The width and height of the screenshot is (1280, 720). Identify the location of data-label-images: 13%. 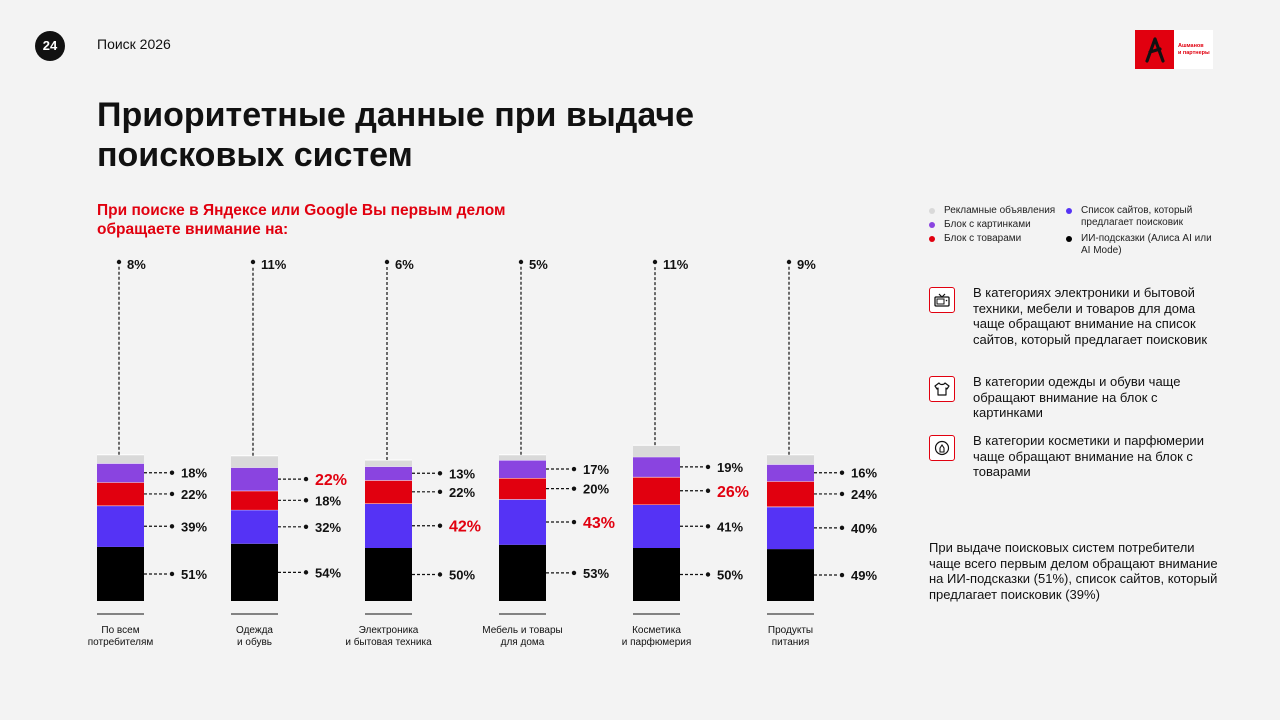
(462, 473).